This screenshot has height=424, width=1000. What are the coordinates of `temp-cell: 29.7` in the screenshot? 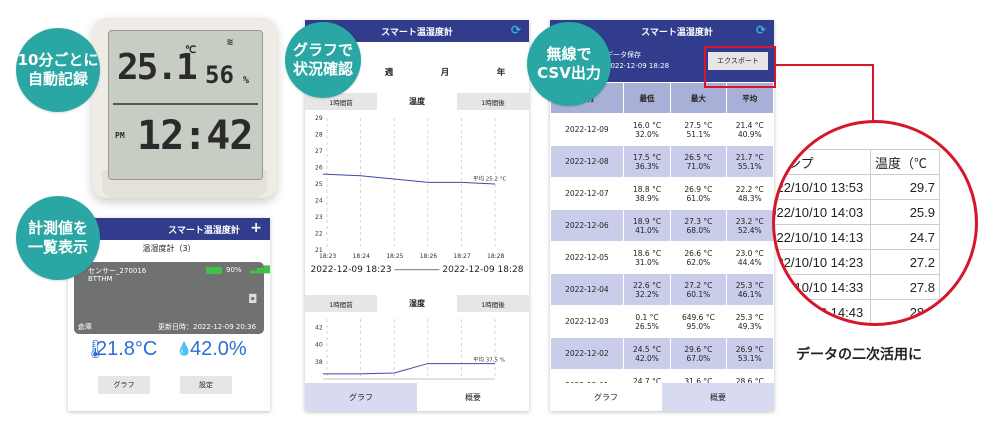 It's located at (905, 187).